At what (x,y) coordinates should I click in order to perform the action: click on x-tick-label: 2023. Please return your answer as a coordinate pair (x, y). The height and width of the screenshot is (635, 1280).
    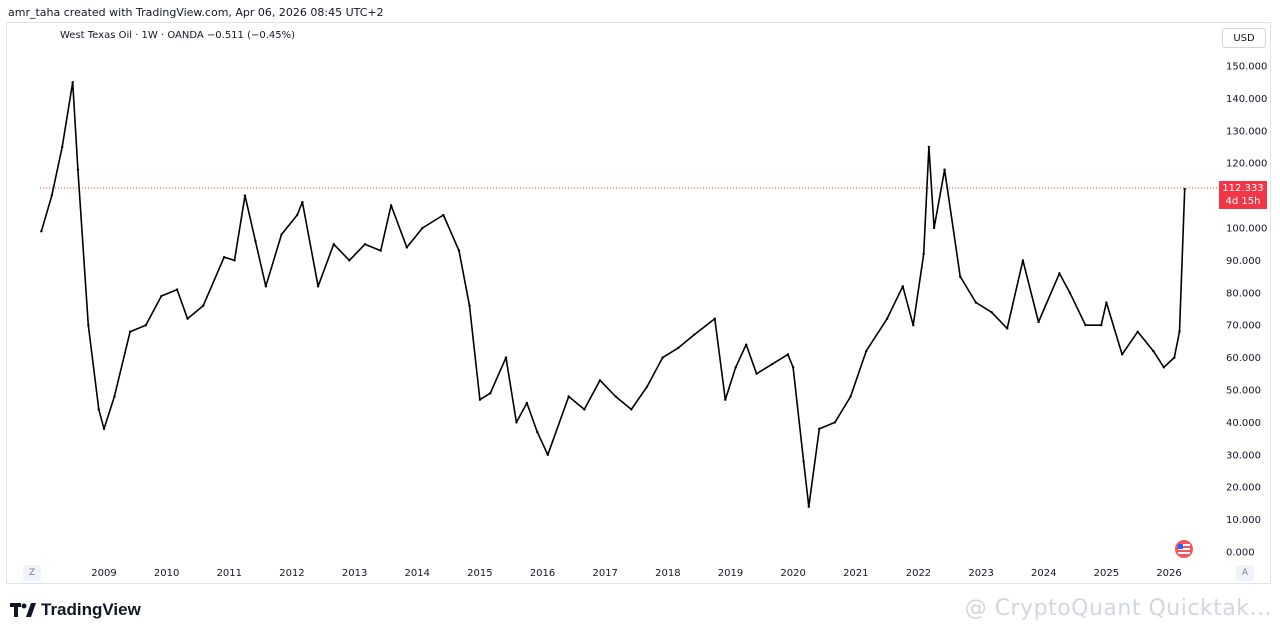
    Looking at the image, I should click on (980, 573).